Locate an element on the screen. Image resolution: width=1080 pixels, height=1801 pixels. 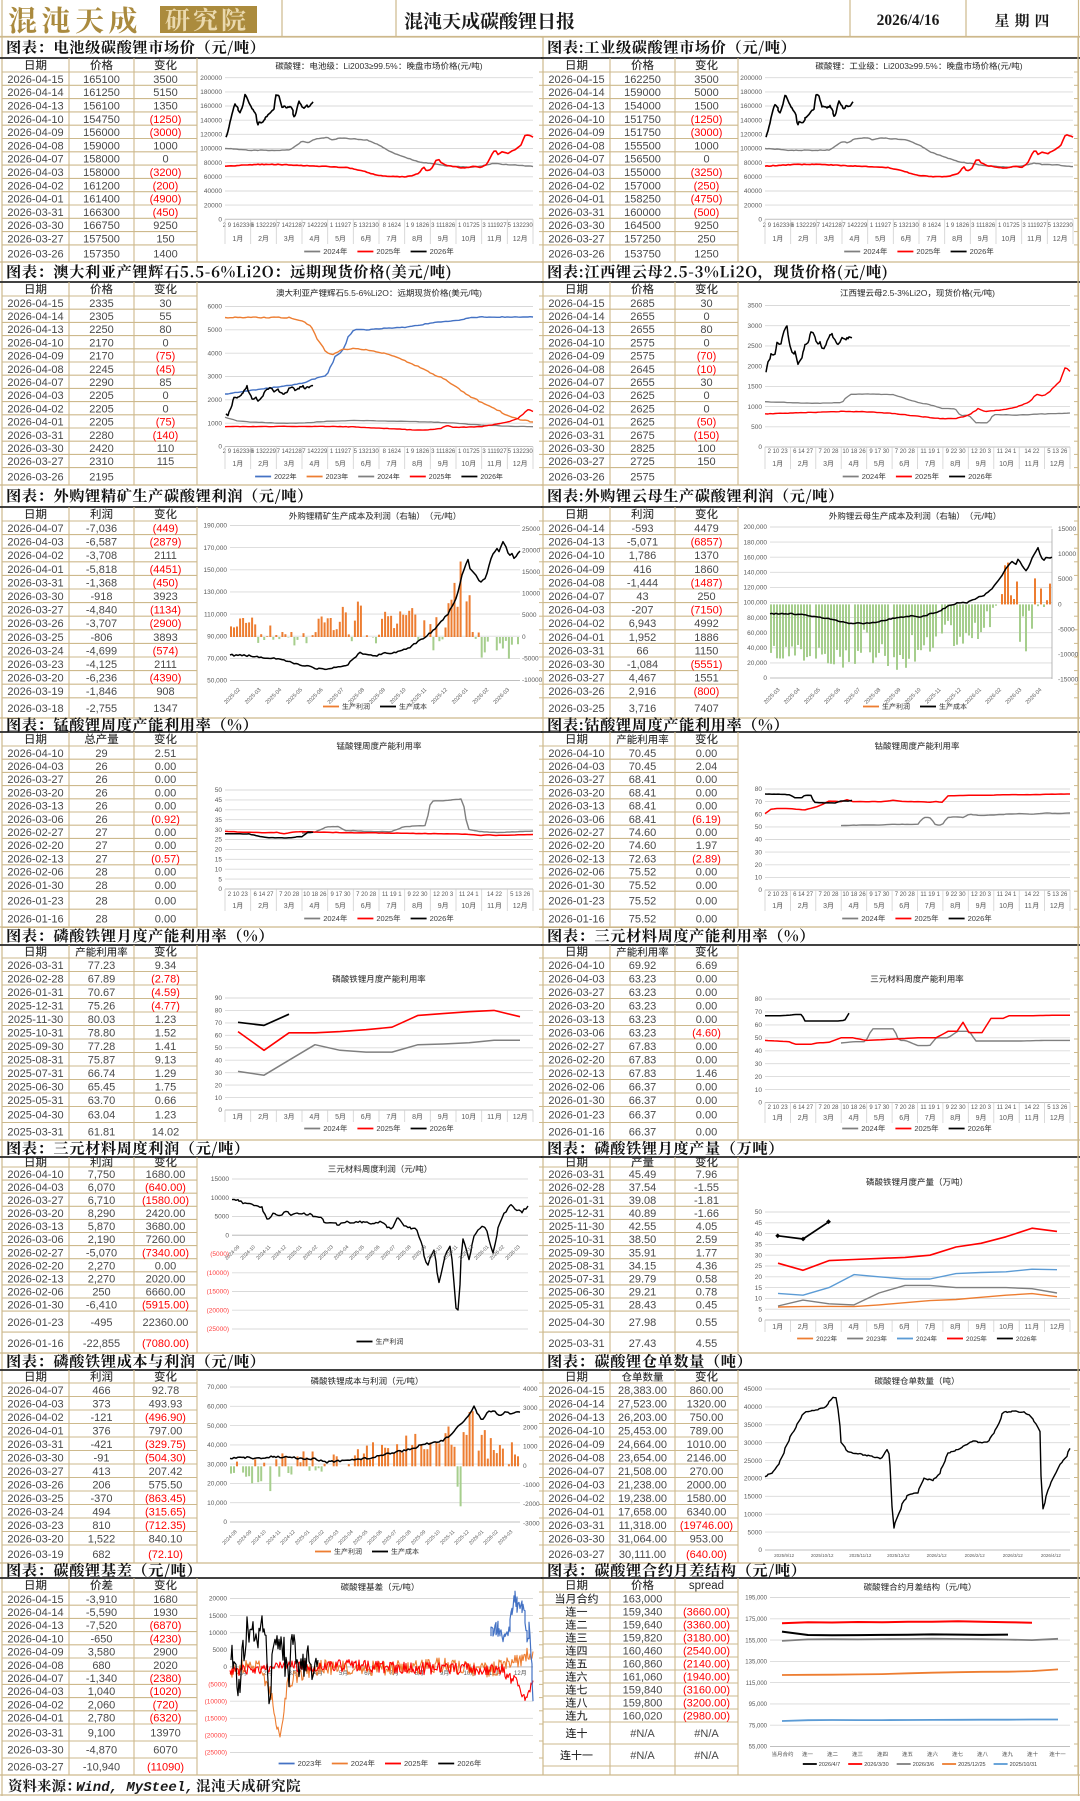
svg-text: 2025 is located at coordinates (412, 1763).